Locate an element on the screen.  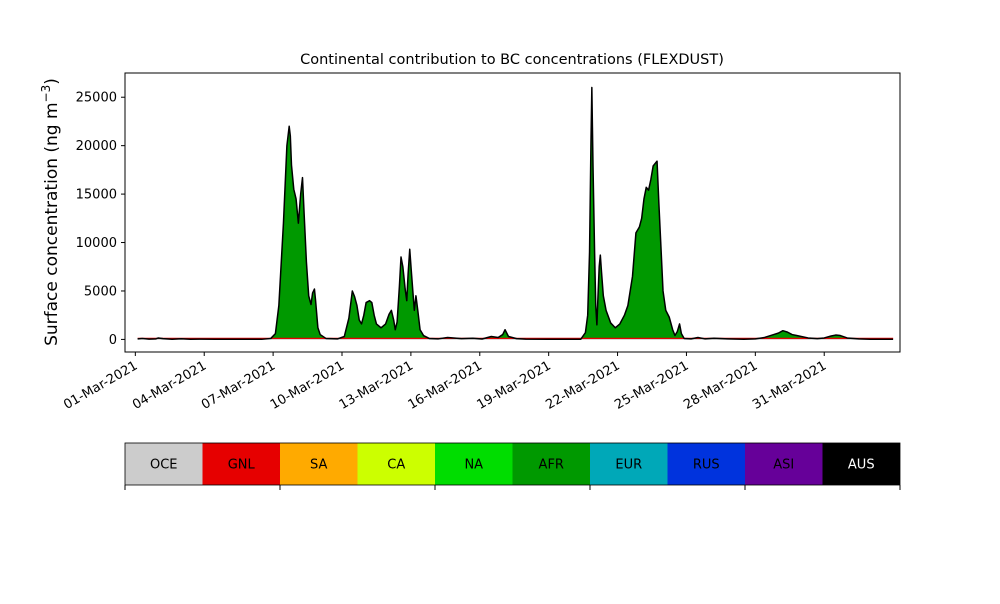
legend-frame is located at coordinates (512, 464).